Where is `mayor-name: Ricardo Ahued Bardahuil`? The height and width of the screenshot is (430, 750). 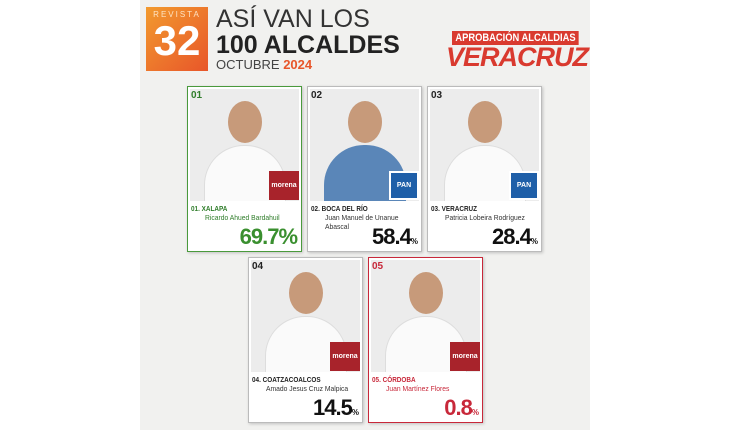 mayor-name: Ricardo Ahued Bardahuil is located at coordinates (242, 217).